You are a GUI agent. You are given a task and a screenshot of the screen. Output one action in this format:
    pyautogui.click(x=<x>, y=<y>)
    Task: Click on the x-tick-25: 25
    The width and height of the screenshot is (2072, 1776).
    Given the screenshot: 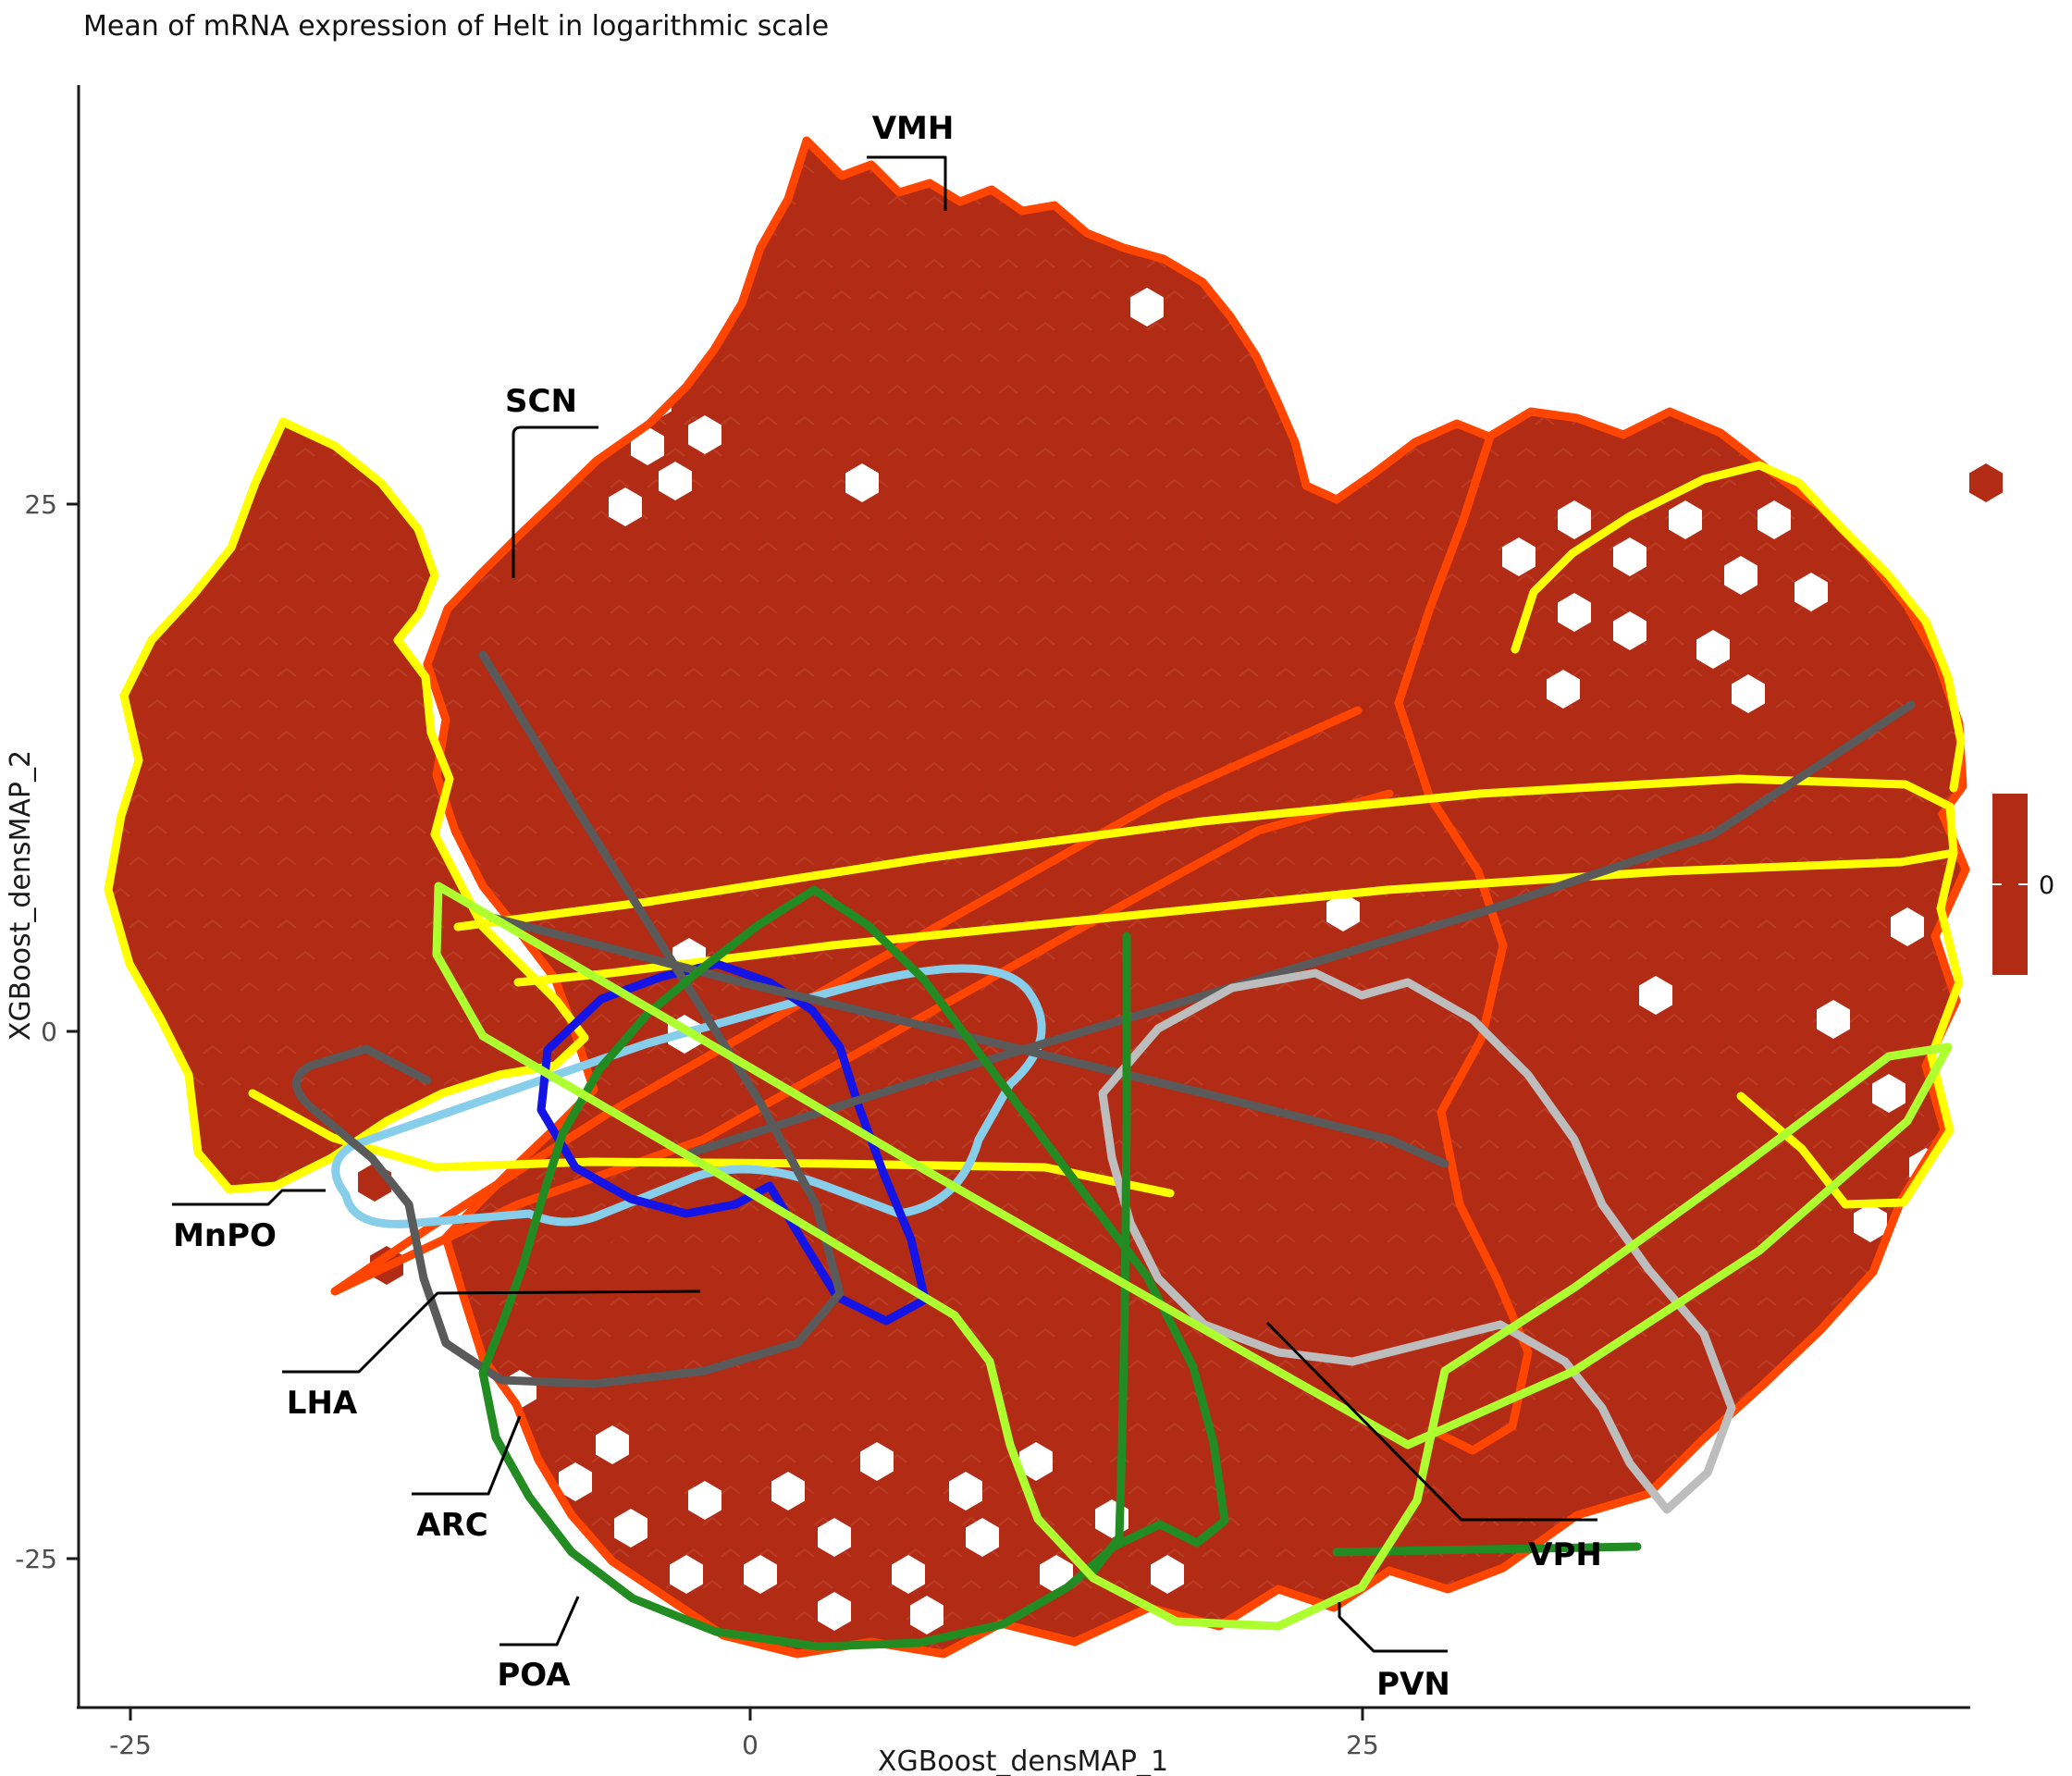 What is the action you would take?
    pyautogui.click(x=1363, y=1745)
    